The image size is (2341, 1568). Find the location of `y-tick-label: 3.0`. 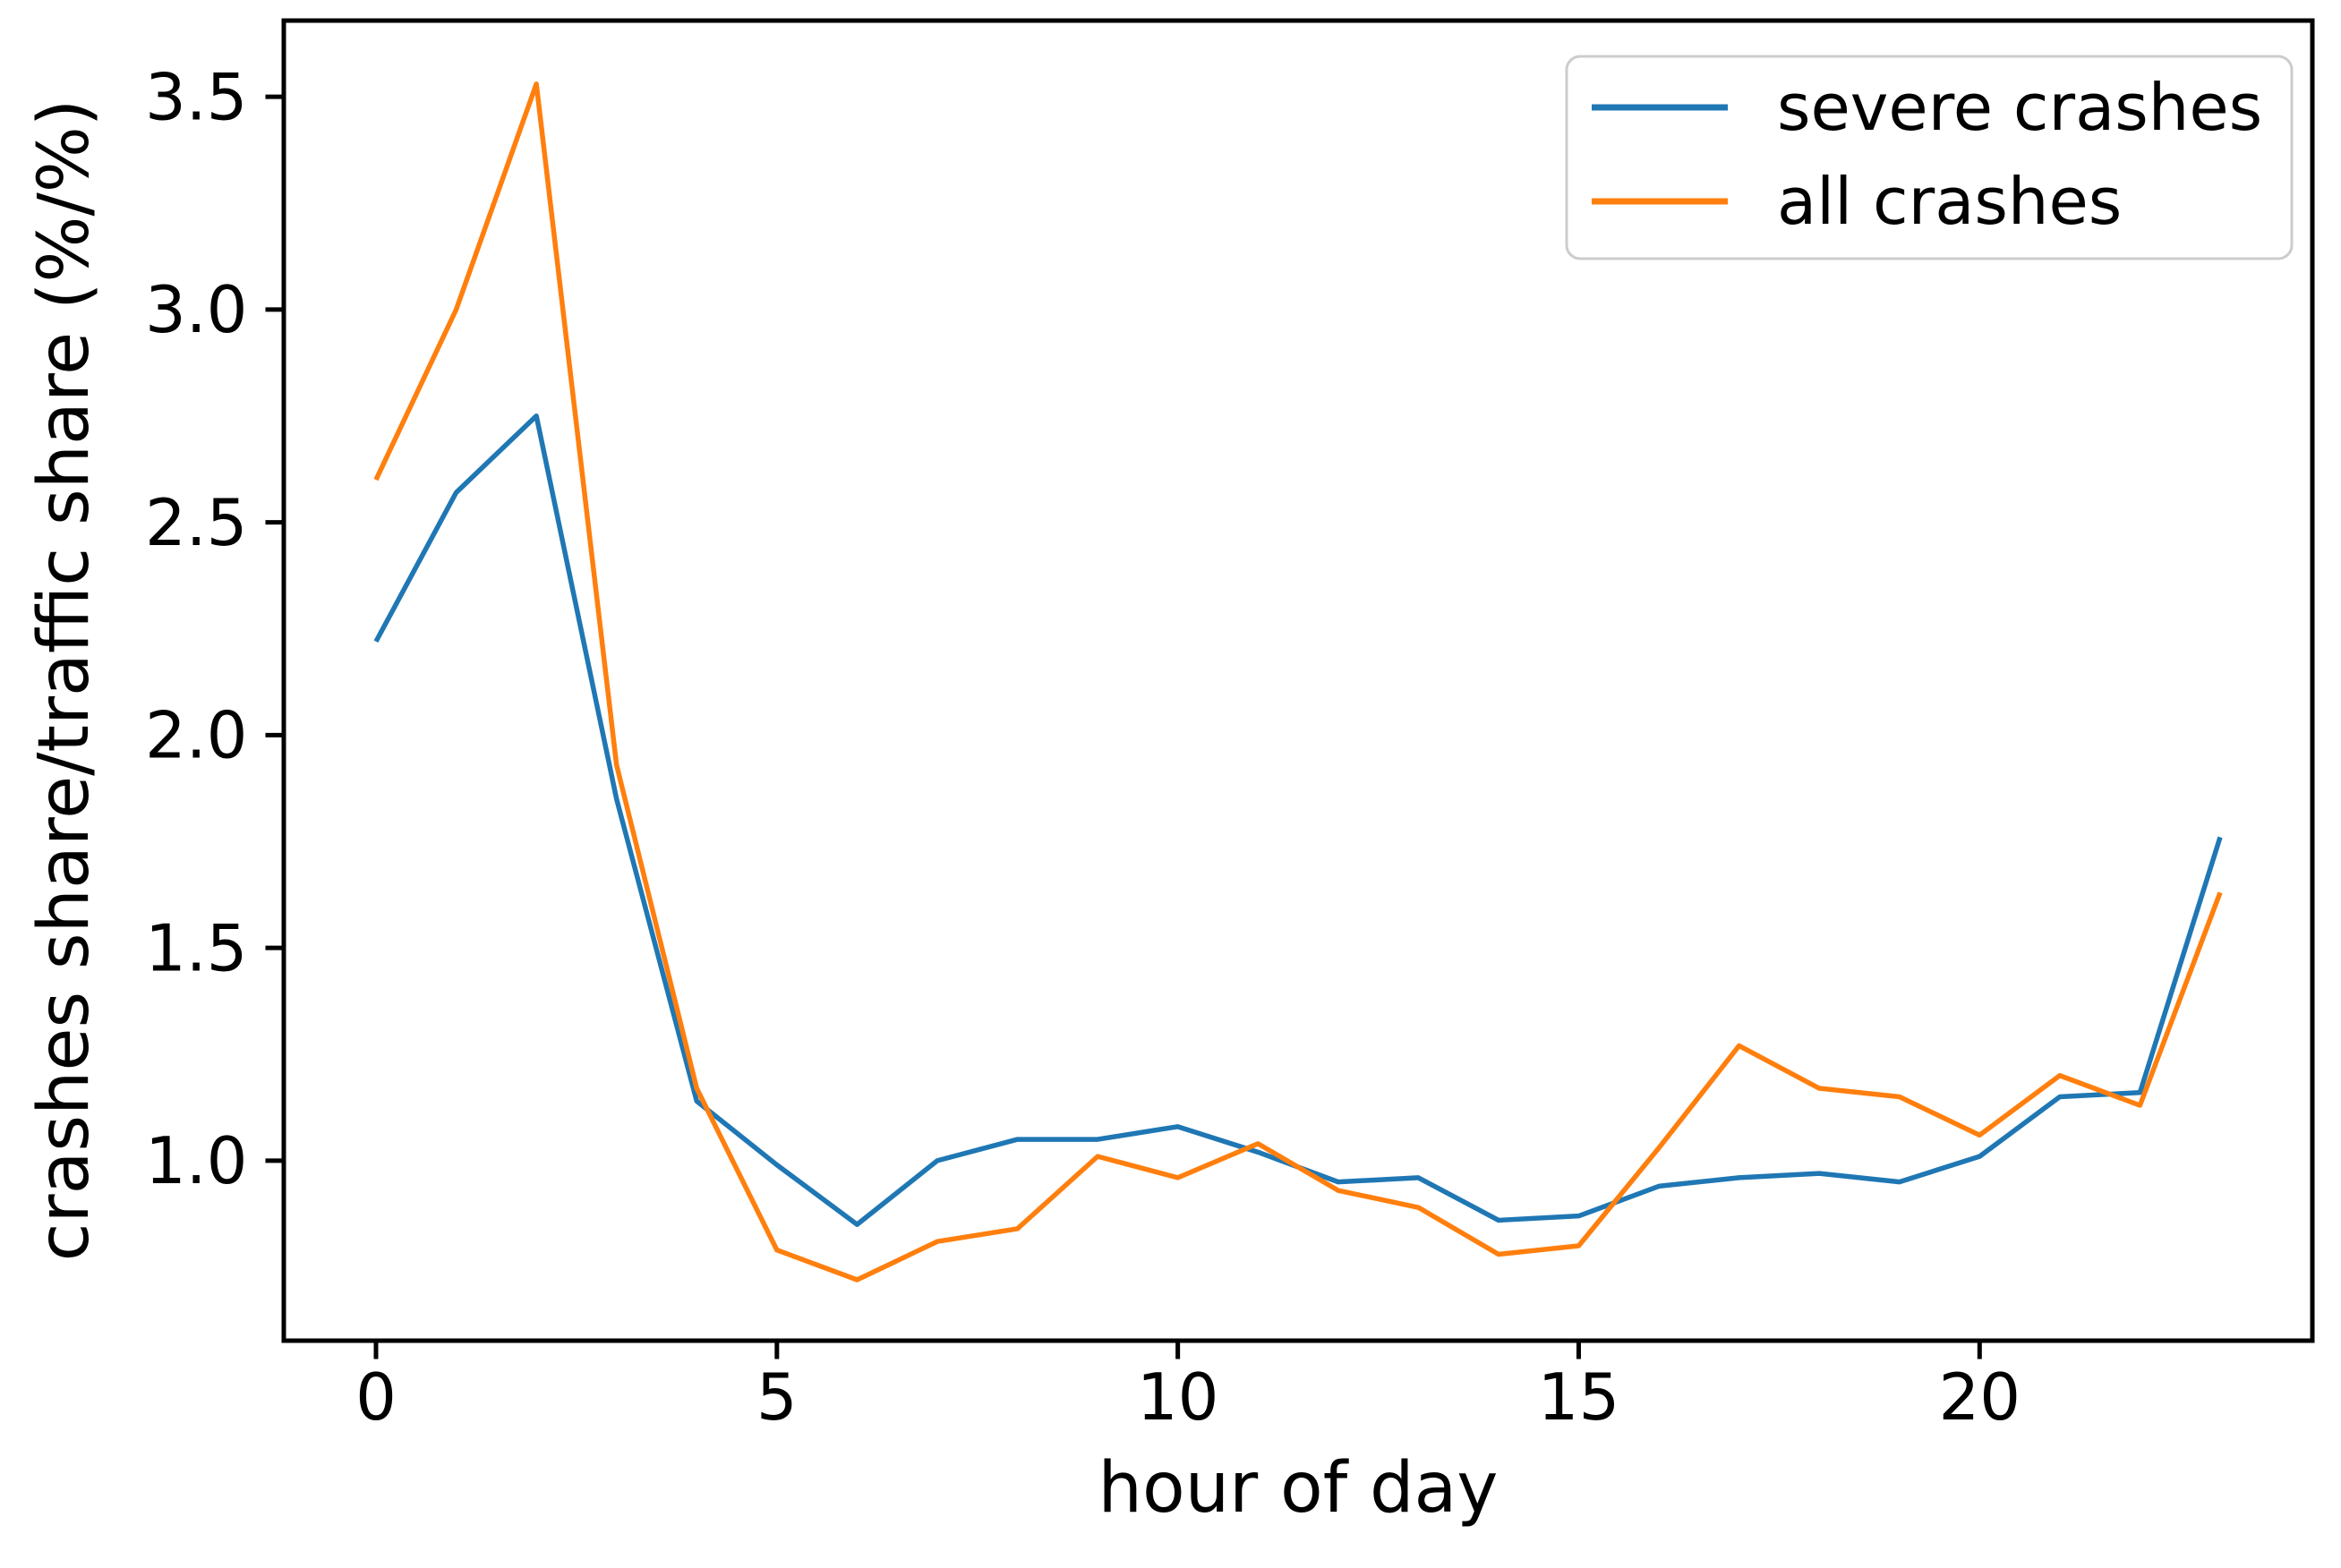

y-tick-label: 3.0 is located at coordinates (196, 309).